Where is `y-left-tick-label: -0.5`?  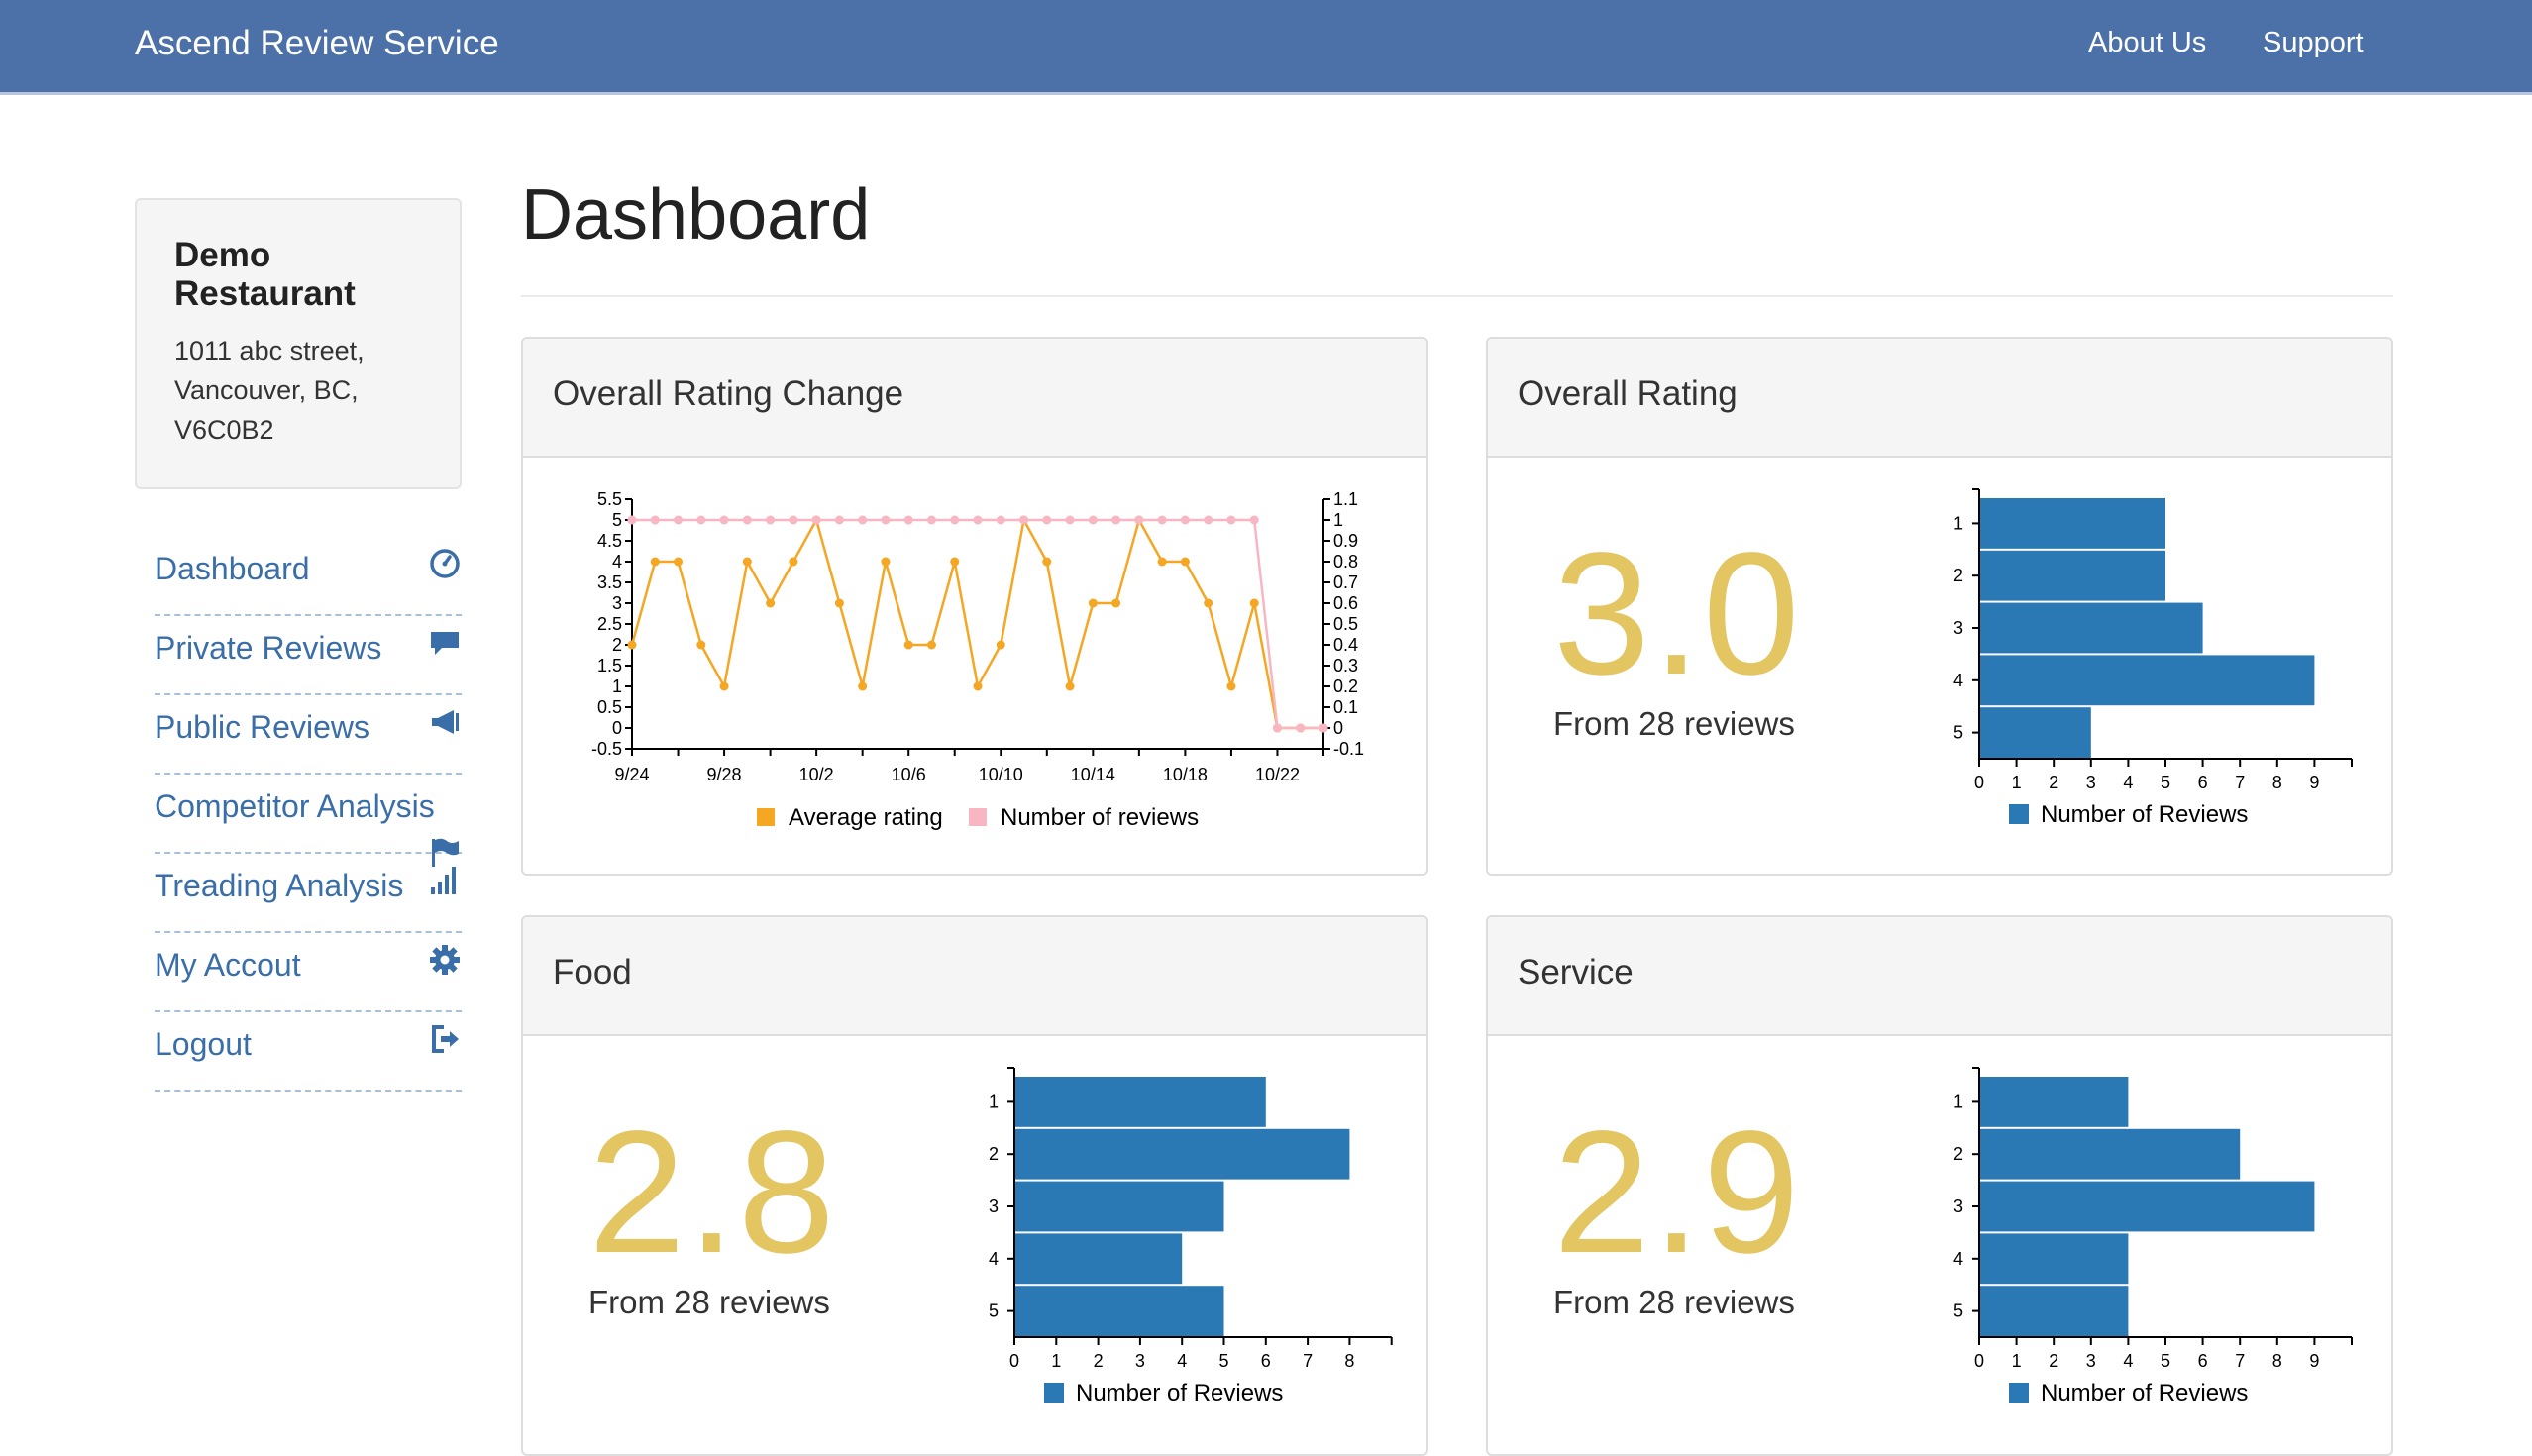 y-left-tick-label: -0.5 is located at coordinates (607, 749).